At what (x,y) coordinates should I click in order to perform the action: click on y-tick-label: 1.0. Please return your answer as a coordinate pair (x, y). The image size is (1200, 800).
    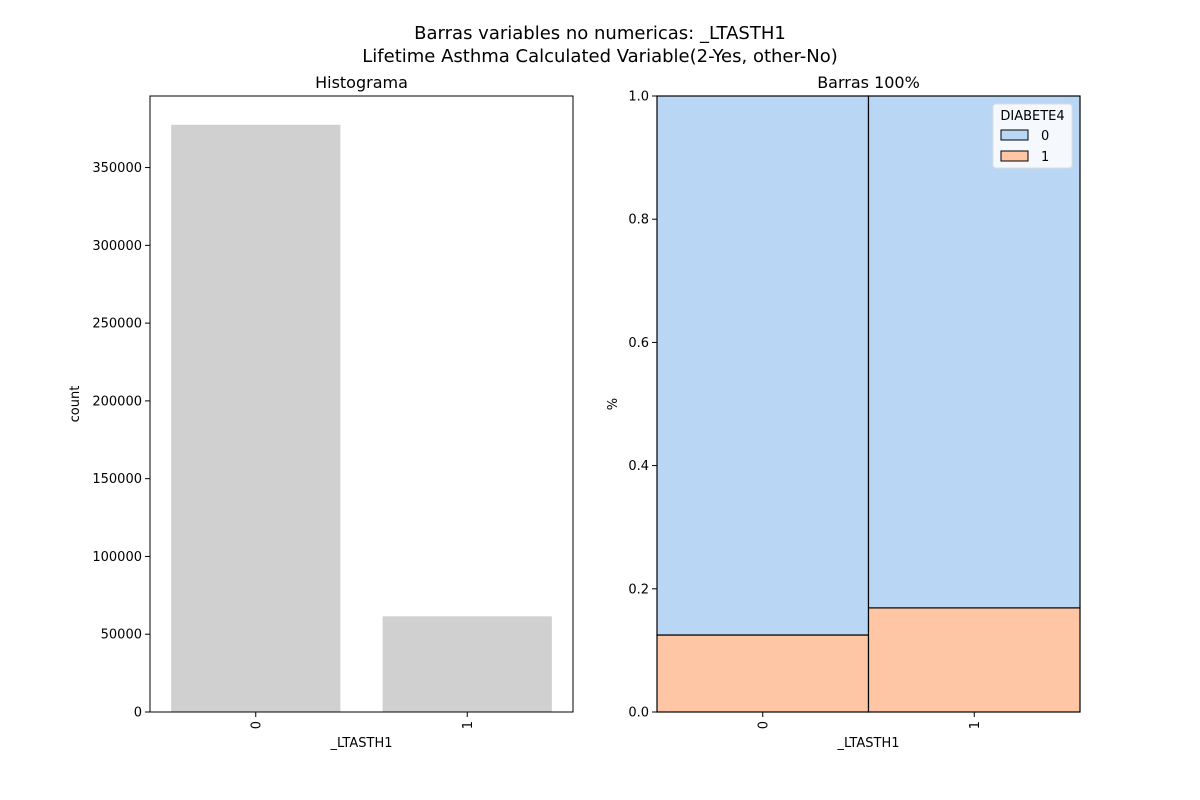
    Looking at the image, I should click on (638, 97).